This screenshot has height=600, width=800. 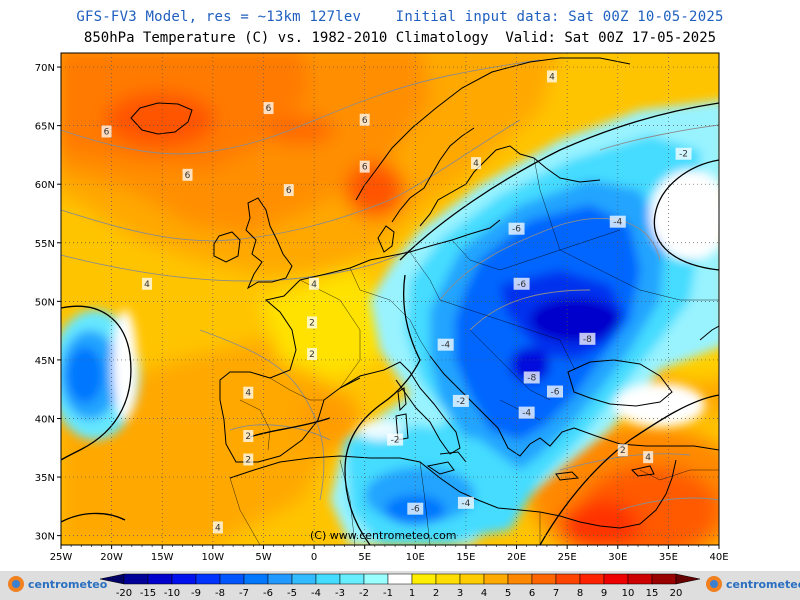 I want to click on svg-text: -8, so click(x=587, y=340).